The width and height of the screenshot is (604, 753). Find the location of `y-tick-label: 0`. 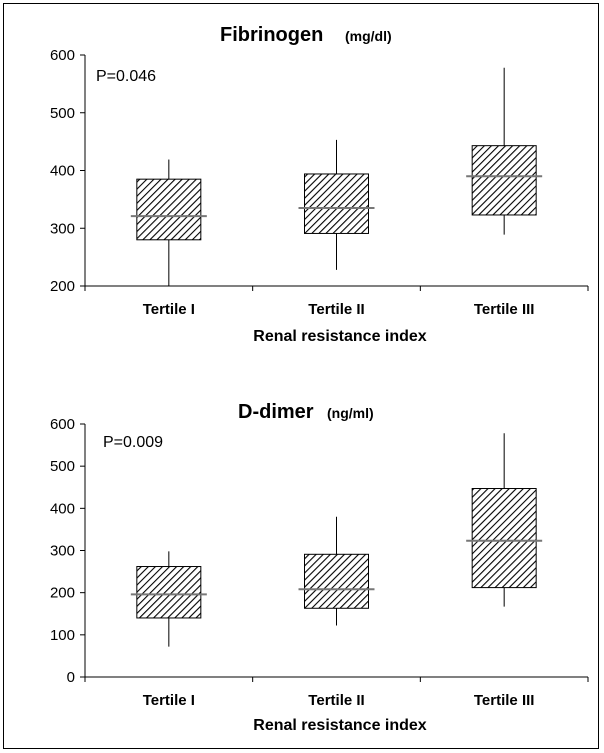

y-tick-label: 0 is located at coordinates (71, 677).